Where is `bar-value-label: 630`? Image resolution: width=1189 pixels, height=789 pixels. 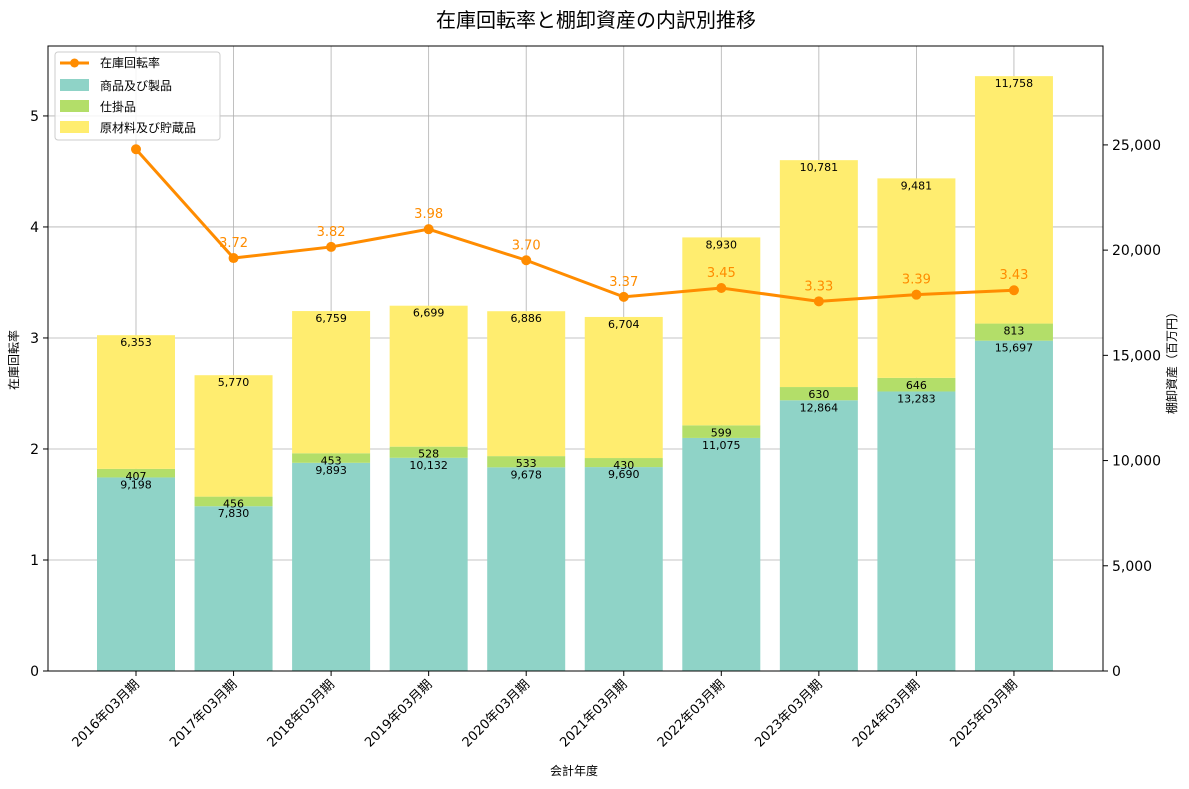
bar-value-label: 630 is located at coordinates (818, 394).